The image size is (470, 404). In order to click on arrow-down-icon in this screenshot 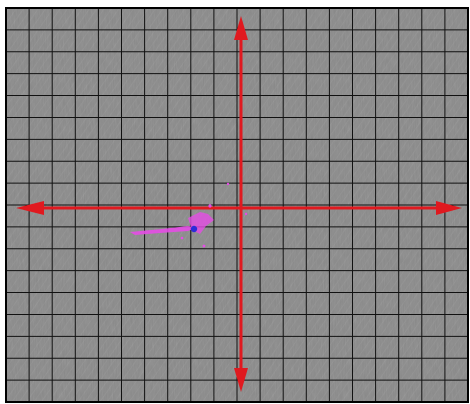, I will do `click(241, 380)`.